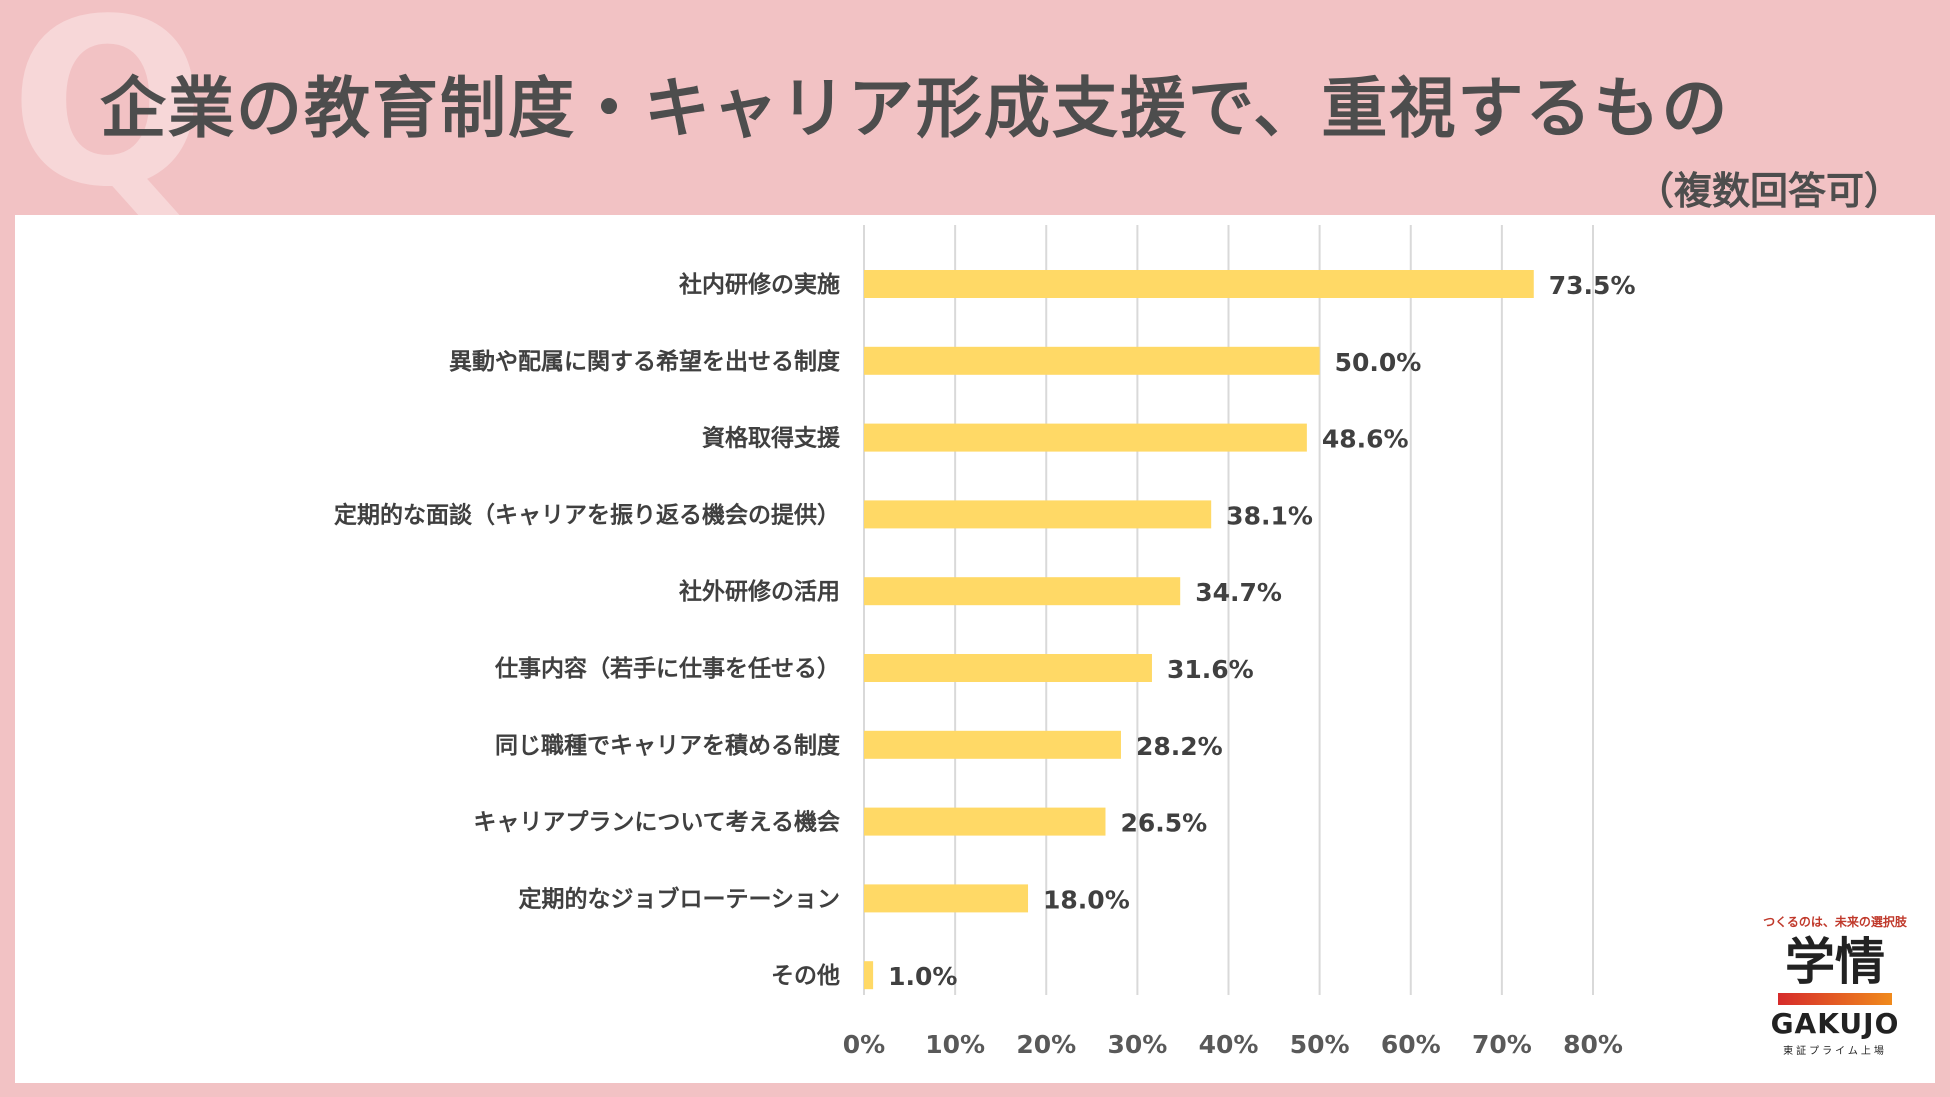 This screenshot has height=1097, width=1950. Describe the element at coordinates (1835, 962) in the screenshot. I see `logo-mark: 学情` at that location.